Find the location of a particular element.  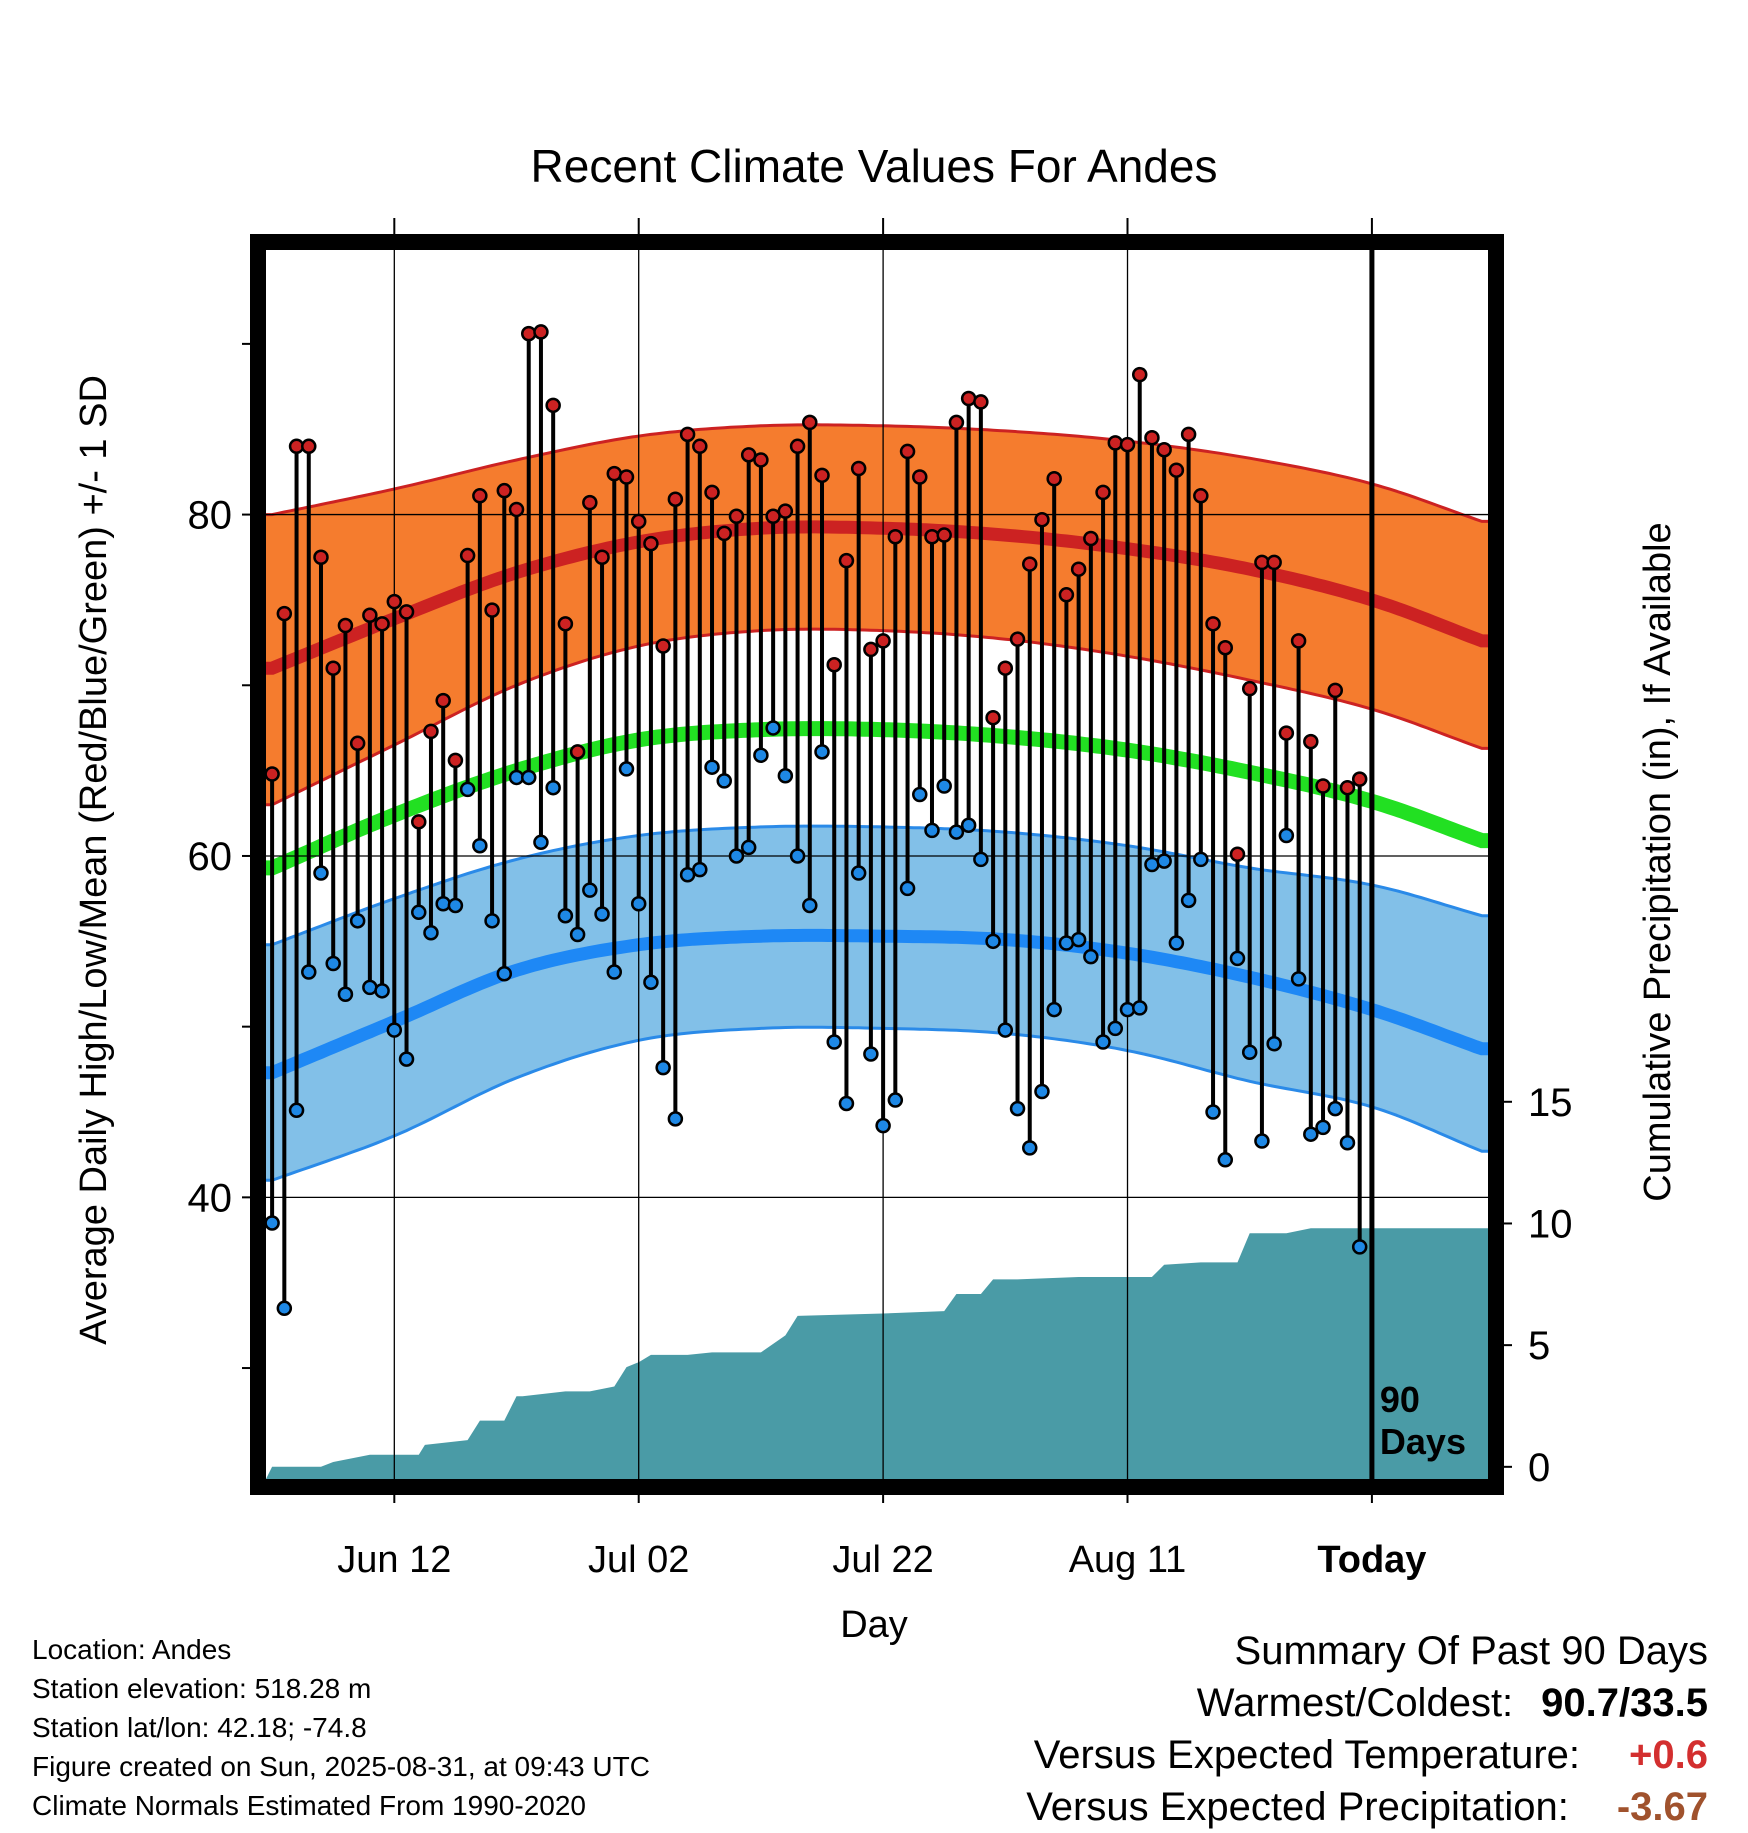

y2-tick-label: 10 is located at coordinates (1550, 1224).